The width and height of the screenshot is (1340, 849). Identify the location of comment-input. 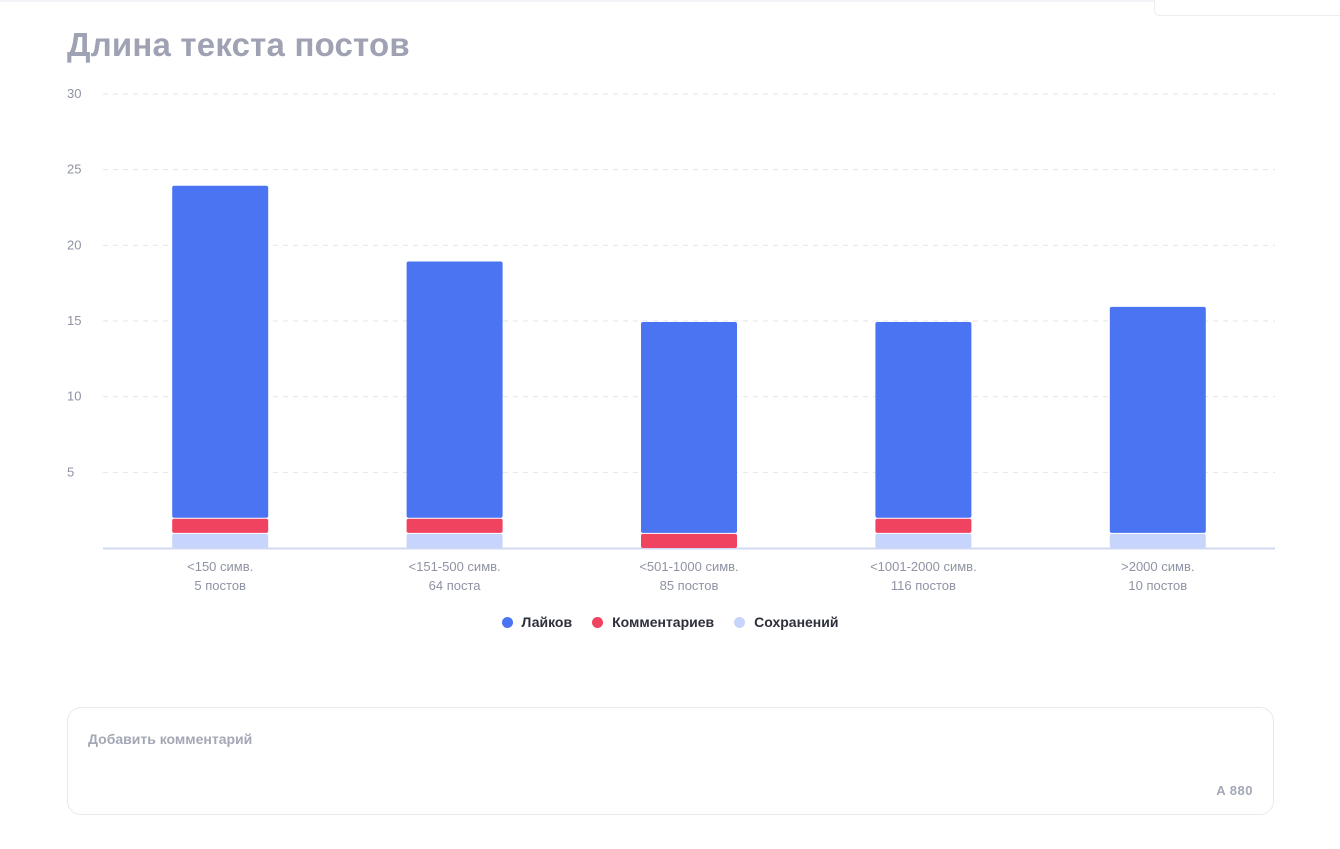
(638, 739).